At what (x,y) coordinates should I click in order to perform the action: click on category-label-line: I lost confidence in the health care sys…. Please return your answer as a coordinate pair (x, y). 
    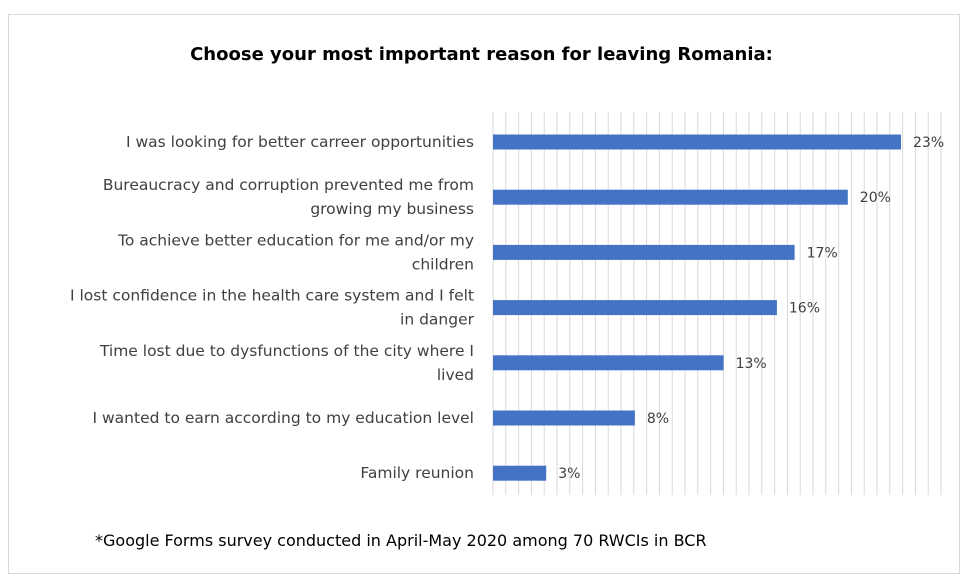
    Looking at the image, I should click on (272, 296).